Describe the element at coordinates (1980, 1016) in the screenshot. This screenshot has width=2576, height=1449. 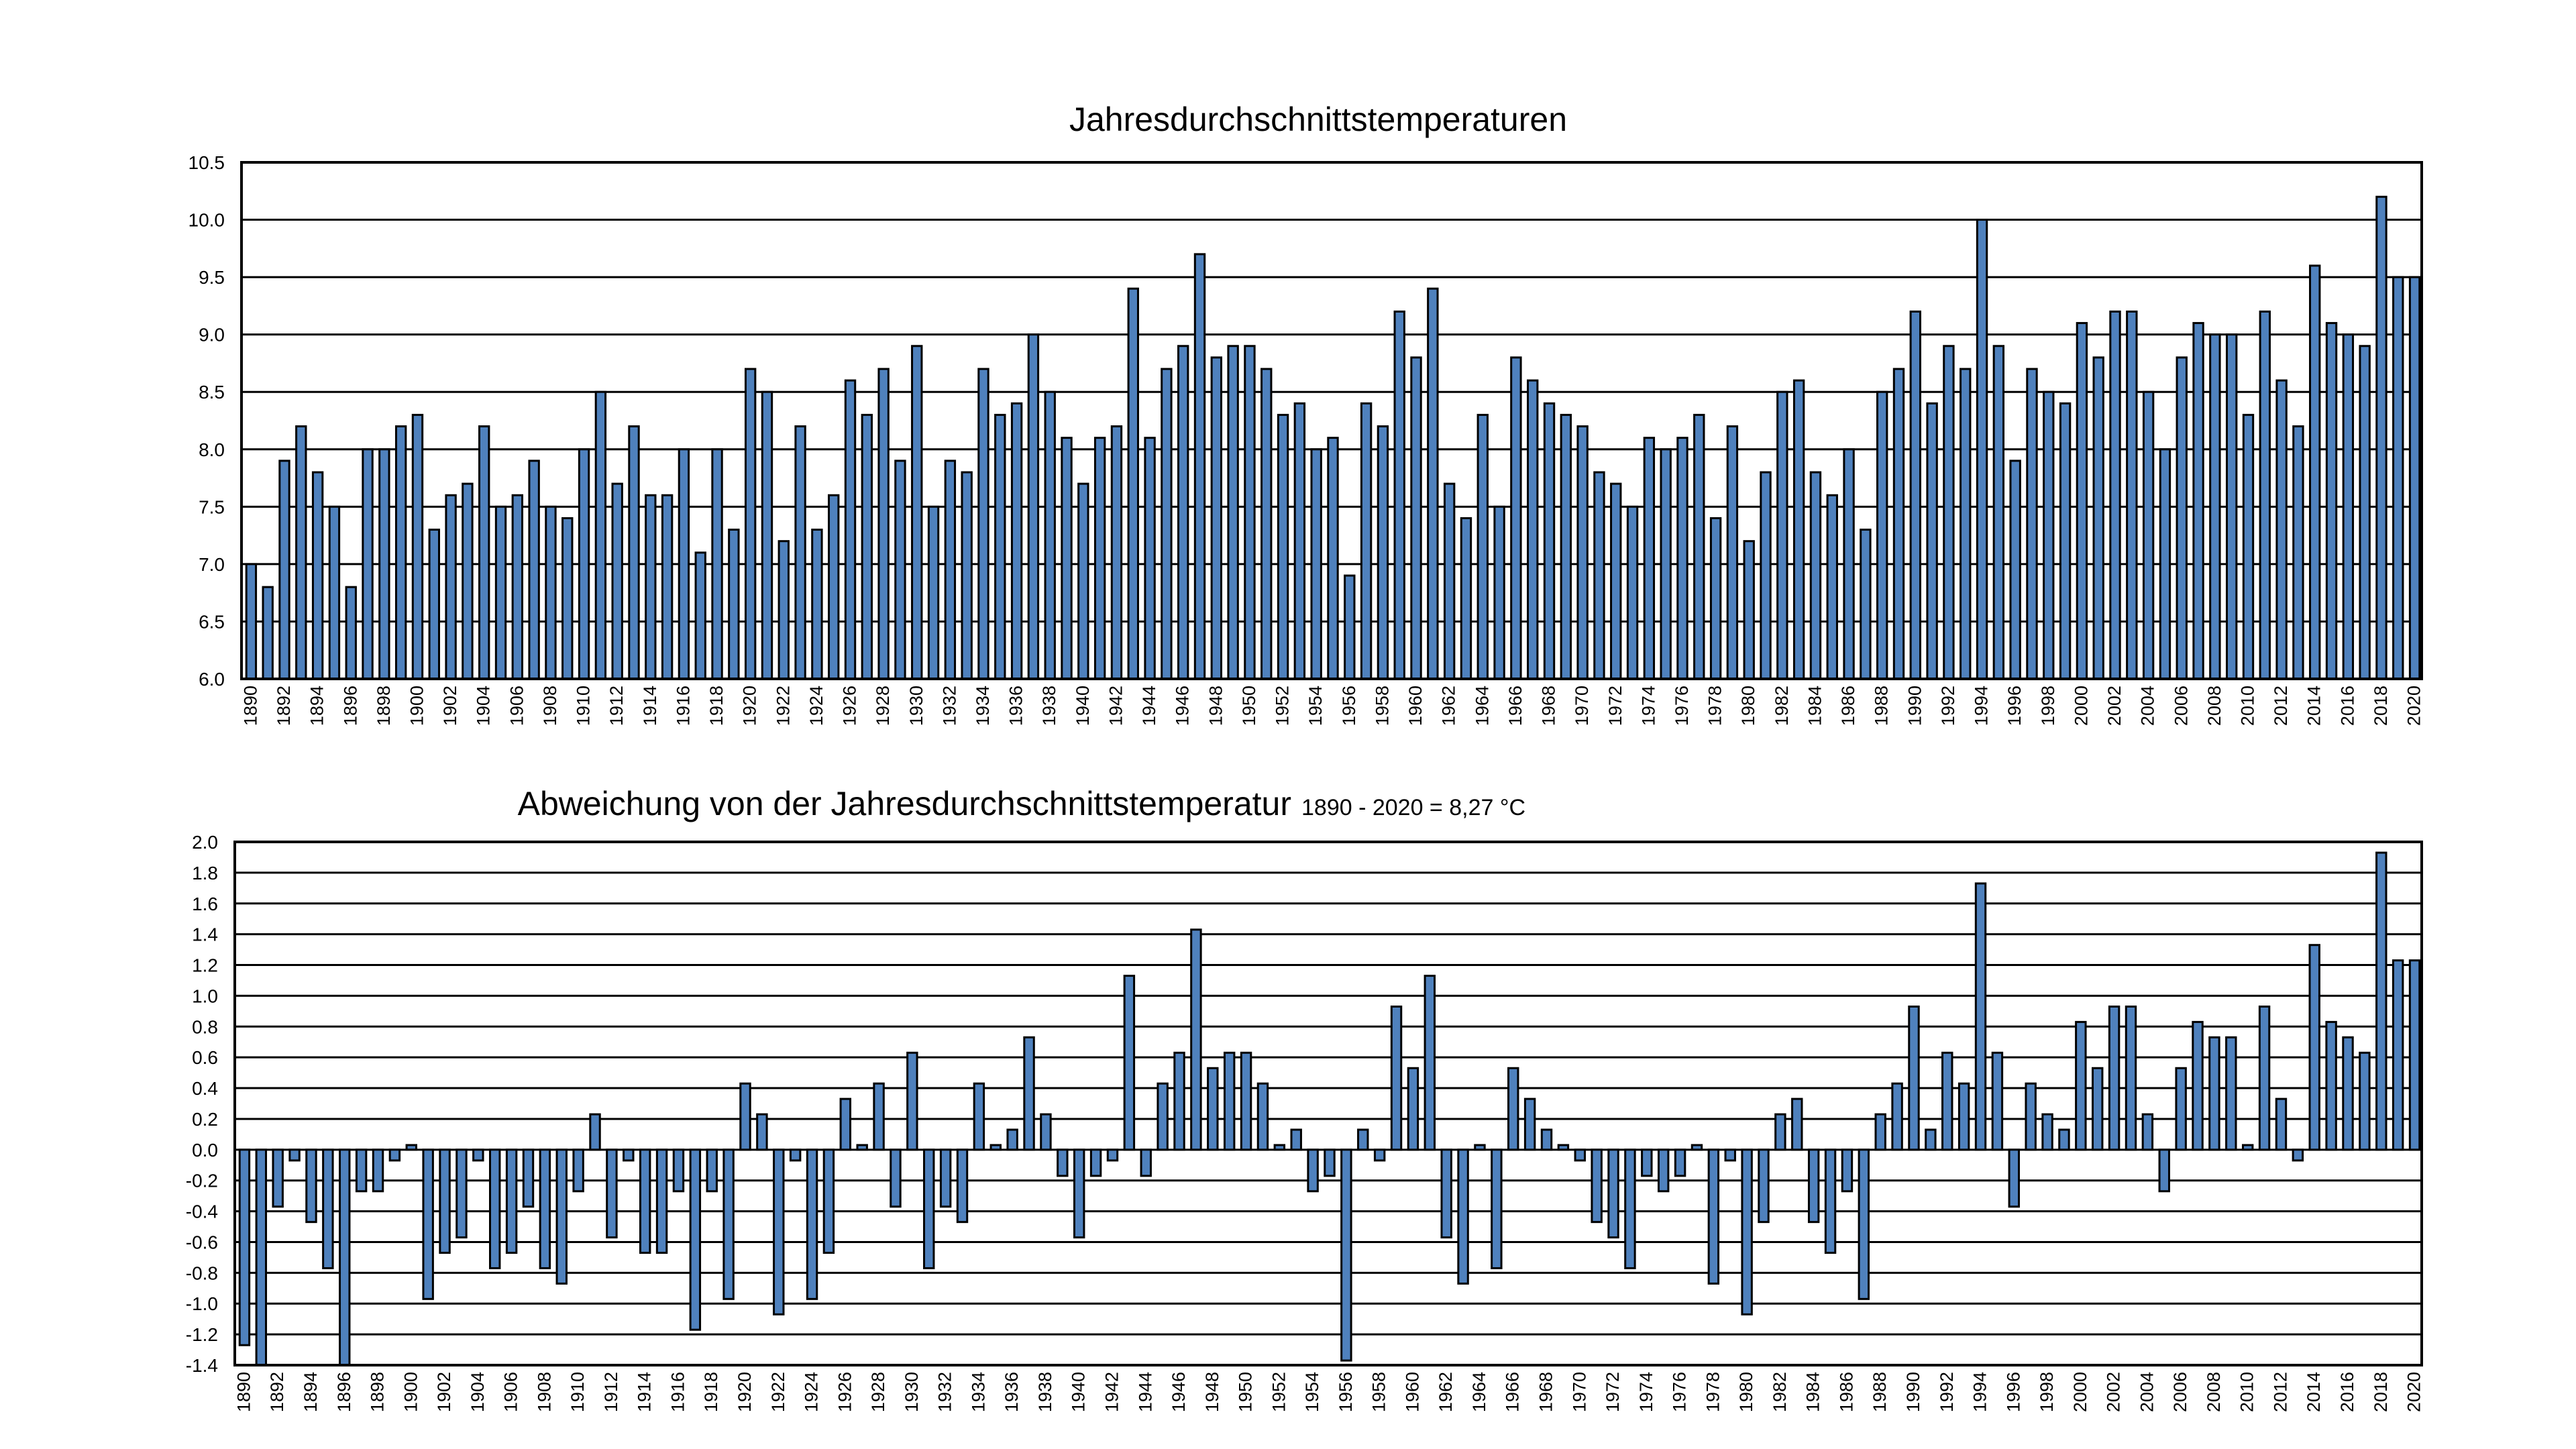
I see `bar-1994` at that location.